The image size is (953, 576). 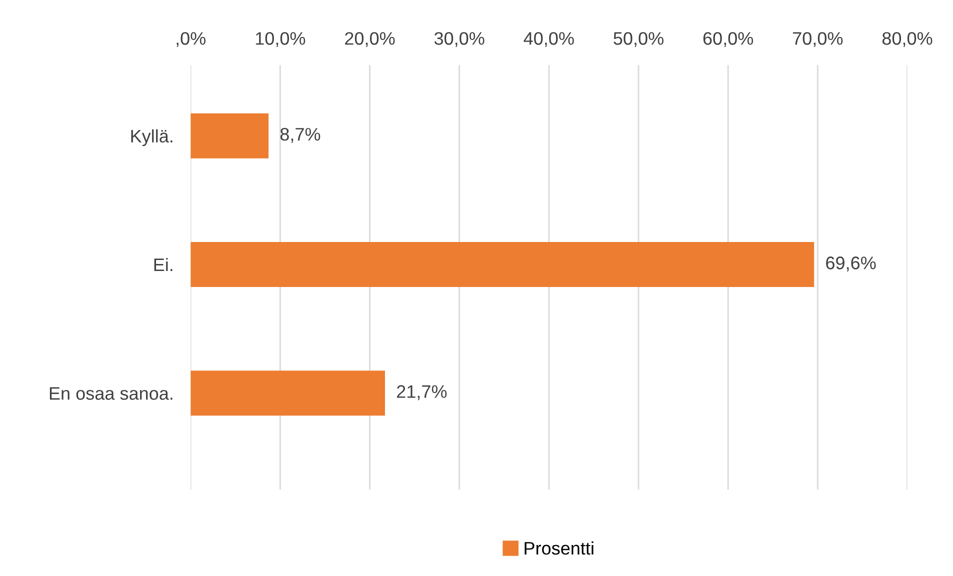 I want to click on y-tick-label: Ei., so click(x=163, y=265).